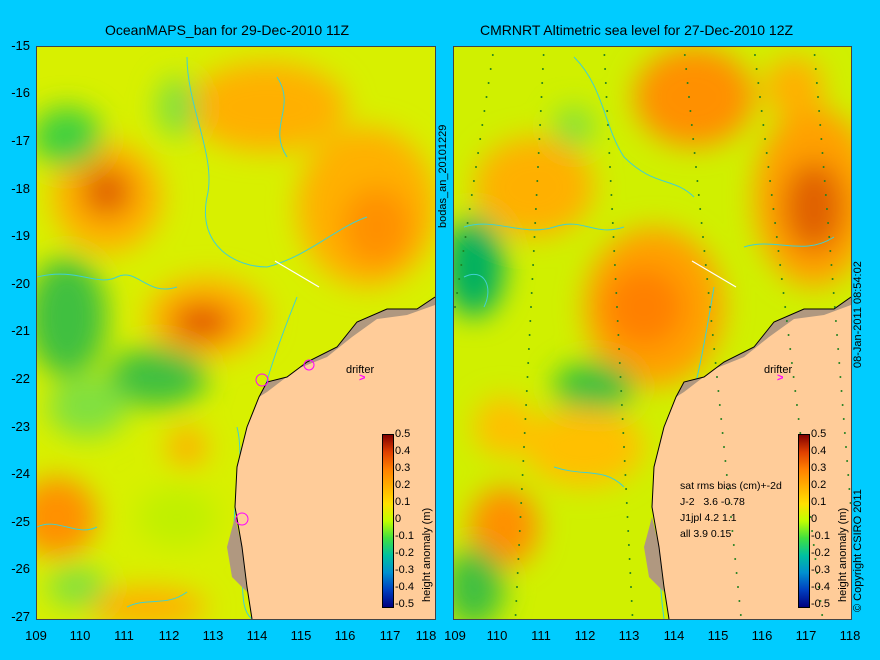  Describe the element at coordinates (404, 570) in the screenshot. I see `colorbar-tick: -0.3` at that location.